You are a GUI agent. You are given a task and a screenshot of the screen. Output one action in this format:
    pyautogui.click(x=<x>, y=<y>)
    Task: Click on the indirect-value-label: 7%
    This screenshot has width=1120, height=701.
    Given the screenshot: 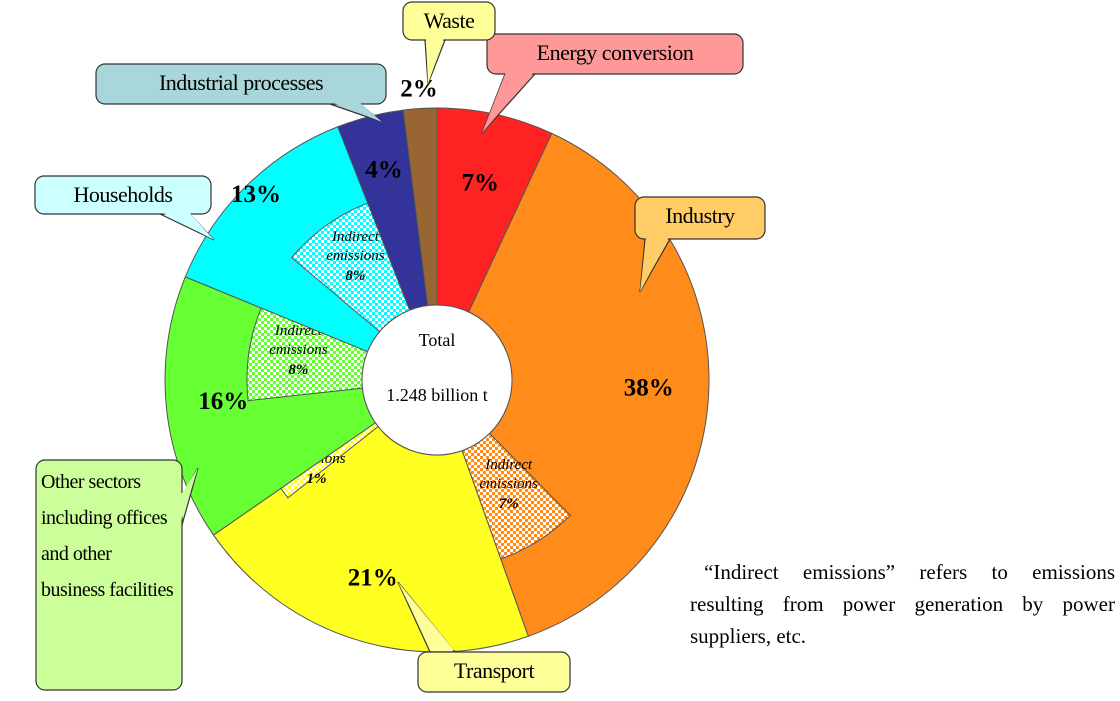 What is the action you would take?
    pyautogui.click(x=508, y=504)
    